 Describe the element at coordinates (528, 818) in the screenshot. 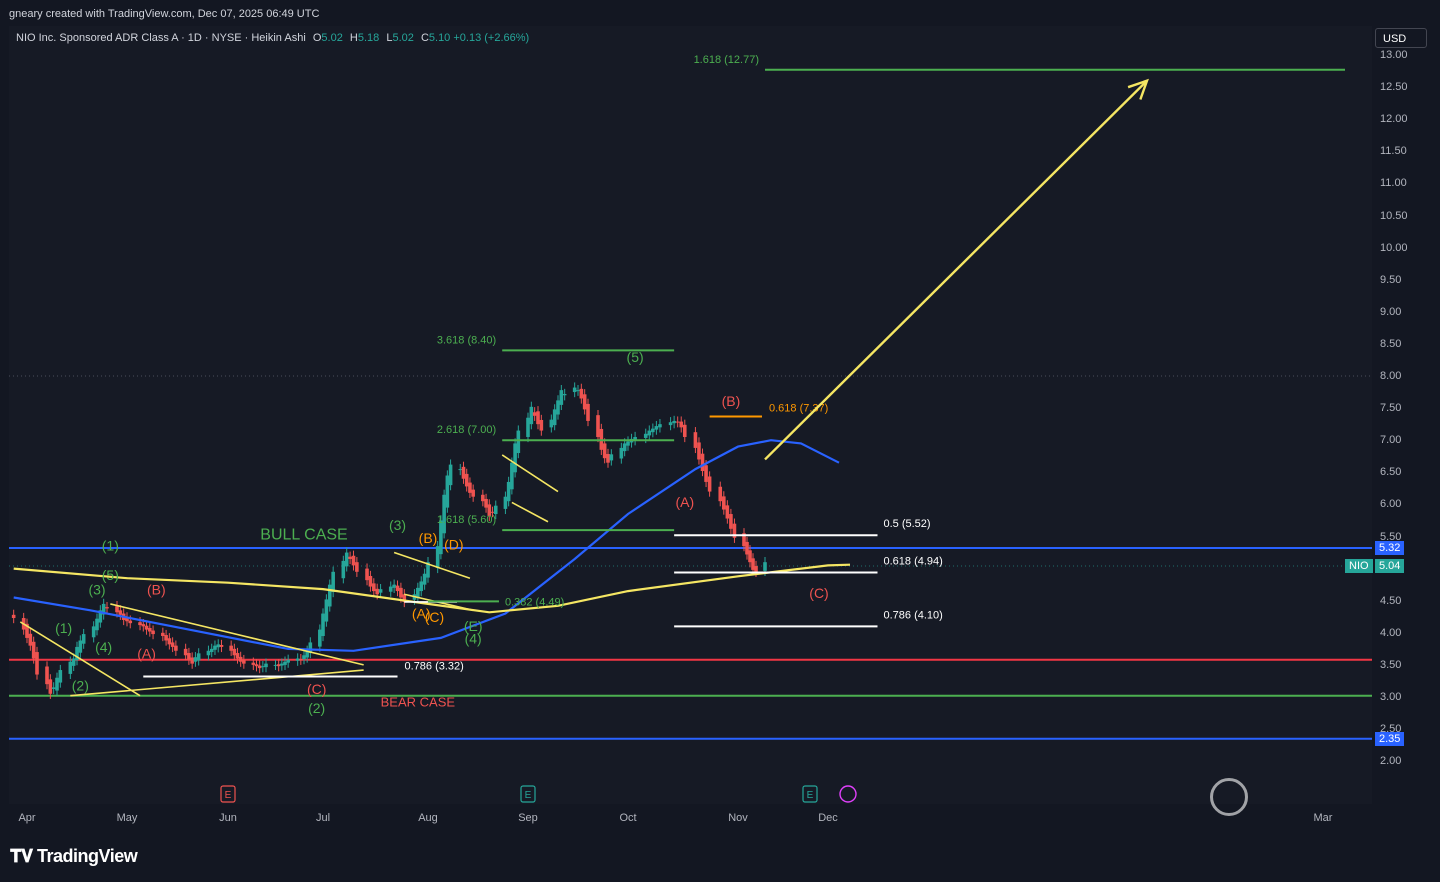

I see `time-tick-label: Sep` at that location.